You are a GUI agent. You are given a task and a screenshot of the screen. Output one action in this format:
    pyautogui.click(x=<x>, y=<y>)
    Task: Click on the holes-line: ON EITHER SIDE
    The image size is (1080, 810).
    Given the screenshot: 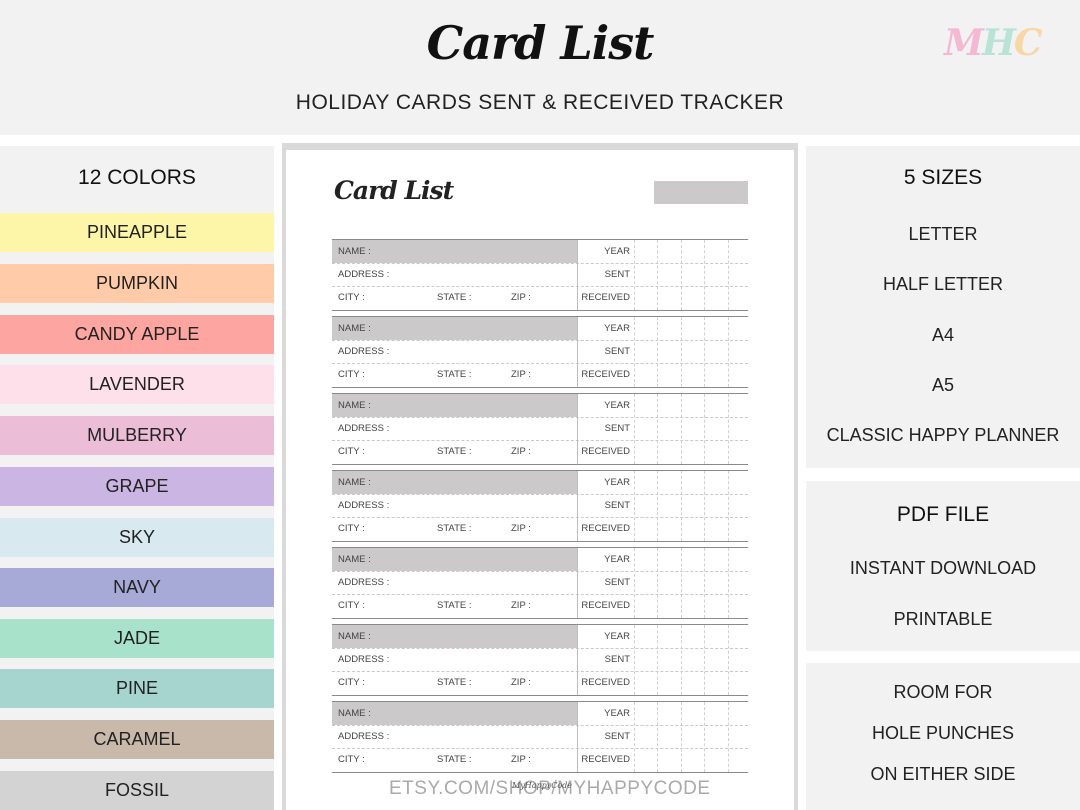 What is the action you would take?
    pyautogui.click(x=943, y=774)
    